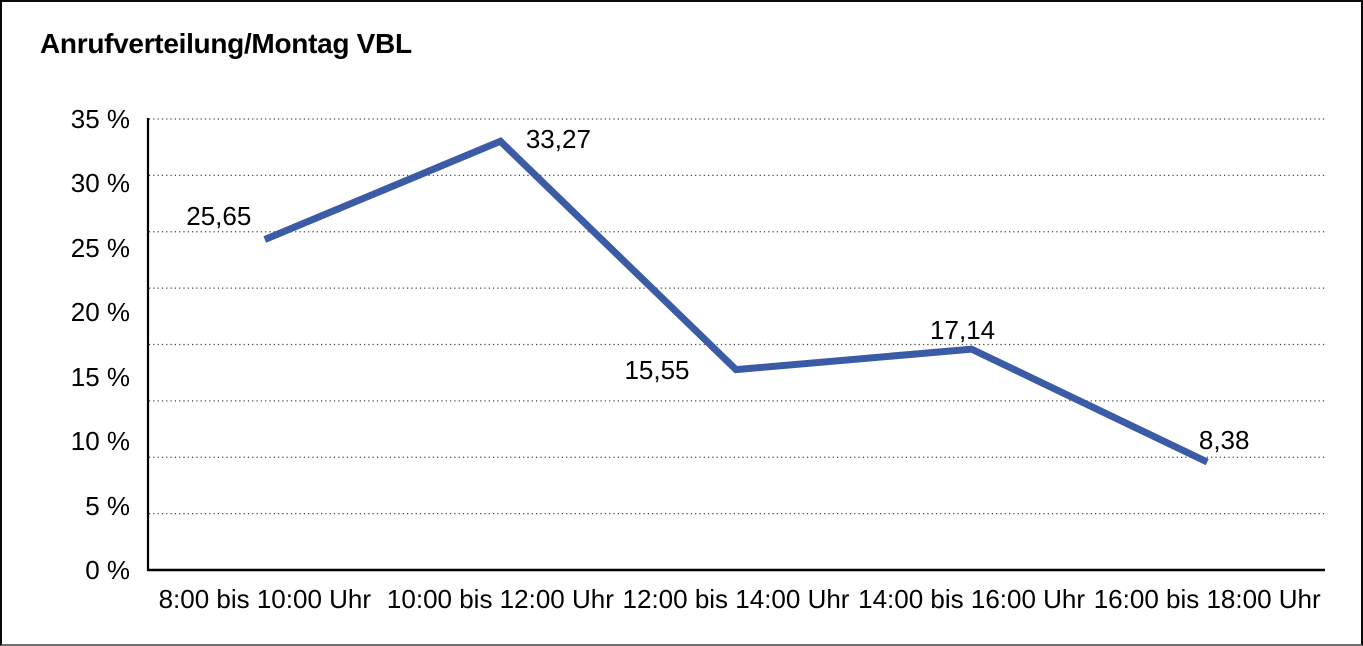 Image resolution: width=1363 pixels, height=646 pixels. Describe the element at coordinates (219, 216) in the screenshot. I see `data-point-label: 25,65` at that location.